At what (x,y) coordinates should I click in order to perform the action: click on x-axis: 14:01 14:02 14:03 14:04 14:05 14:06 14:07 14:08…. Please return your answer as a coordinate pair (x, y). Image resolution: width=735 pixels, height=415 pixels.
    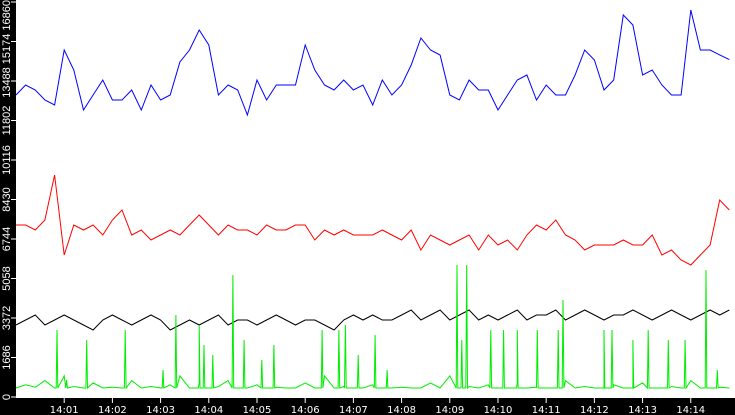
    Looking at the image, I should click on (377, 406).